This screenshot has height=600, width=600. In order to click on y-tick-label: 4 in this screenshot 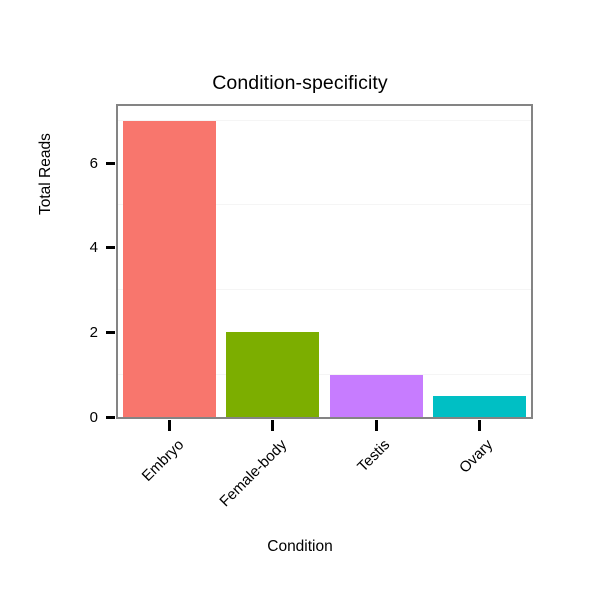, I will do `click(93, 248)`.